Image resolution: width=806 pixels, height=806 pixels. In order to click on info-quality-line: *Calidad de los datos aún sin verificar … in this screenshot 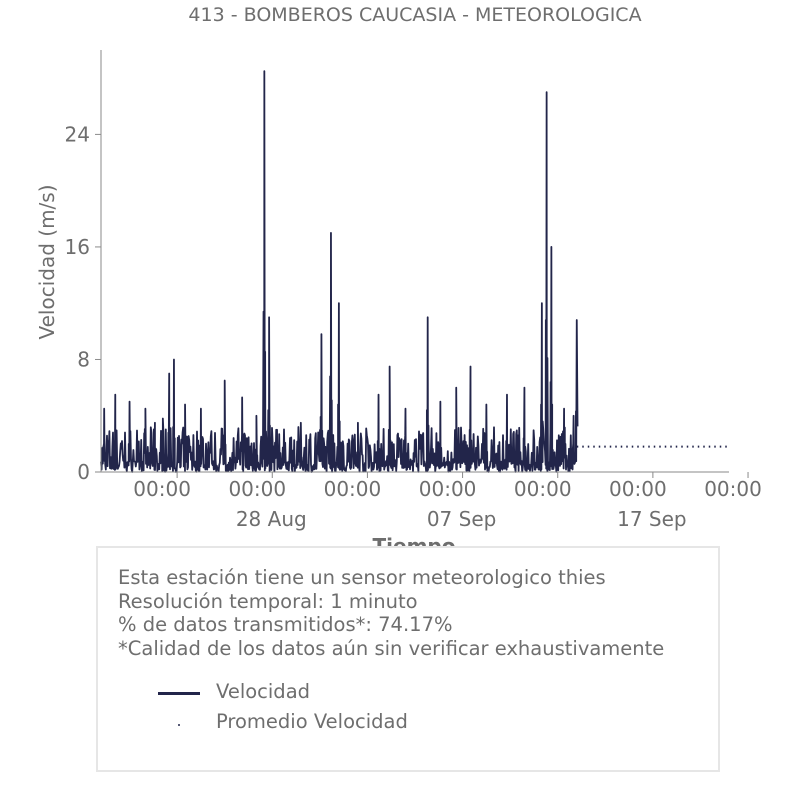, I will do `click(391, 648)`.